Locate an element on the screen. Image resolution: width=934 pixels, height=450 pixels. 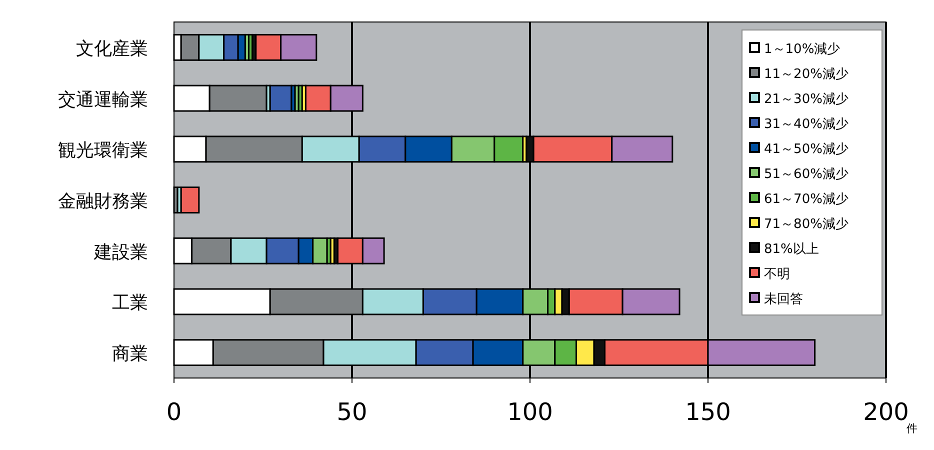
legend-label: 41～50%減少 is located at coordinates (806, 149).